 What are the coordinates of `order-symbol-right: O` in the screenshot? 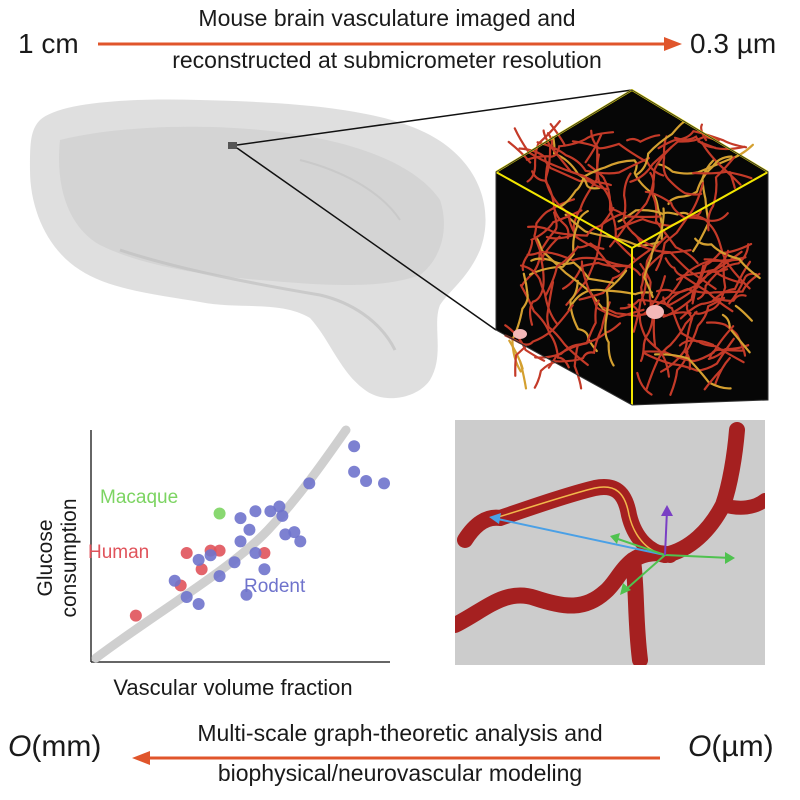 It's located at (700, 746).